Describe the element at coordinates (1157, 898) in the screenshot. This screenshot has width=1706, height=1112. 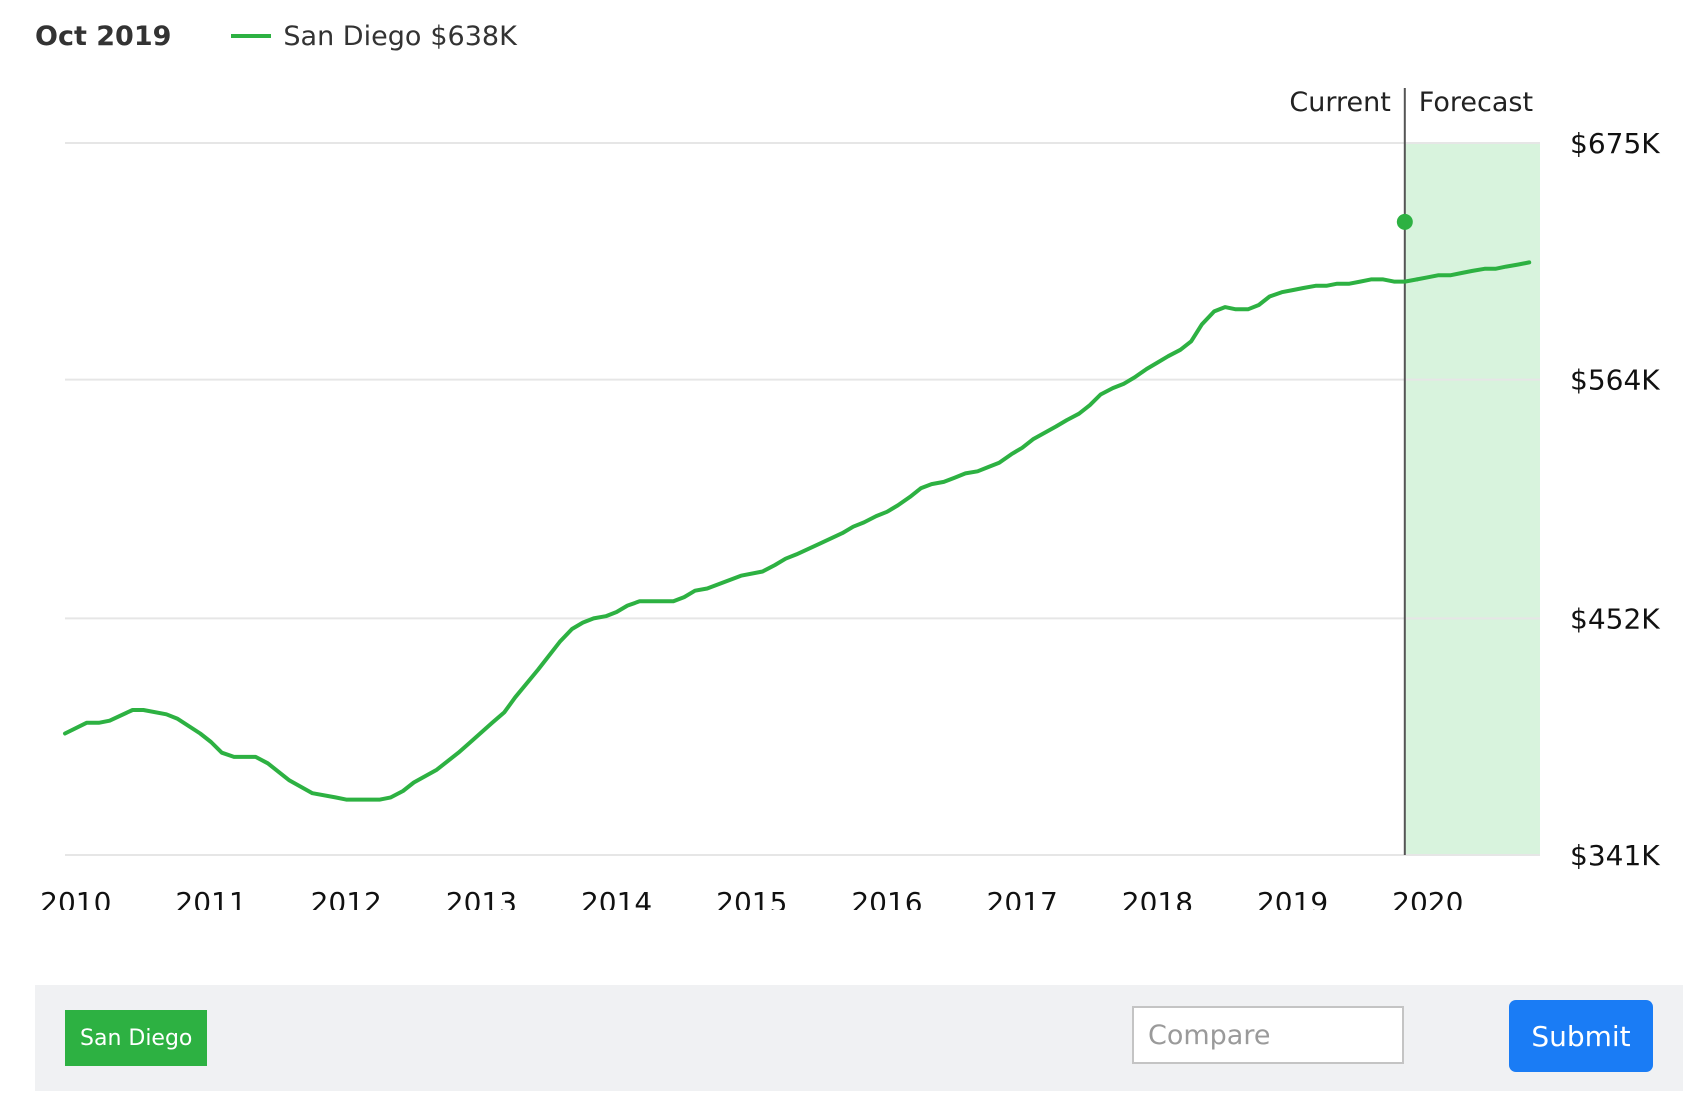
I see `x-tick-label: 2018` at that location.